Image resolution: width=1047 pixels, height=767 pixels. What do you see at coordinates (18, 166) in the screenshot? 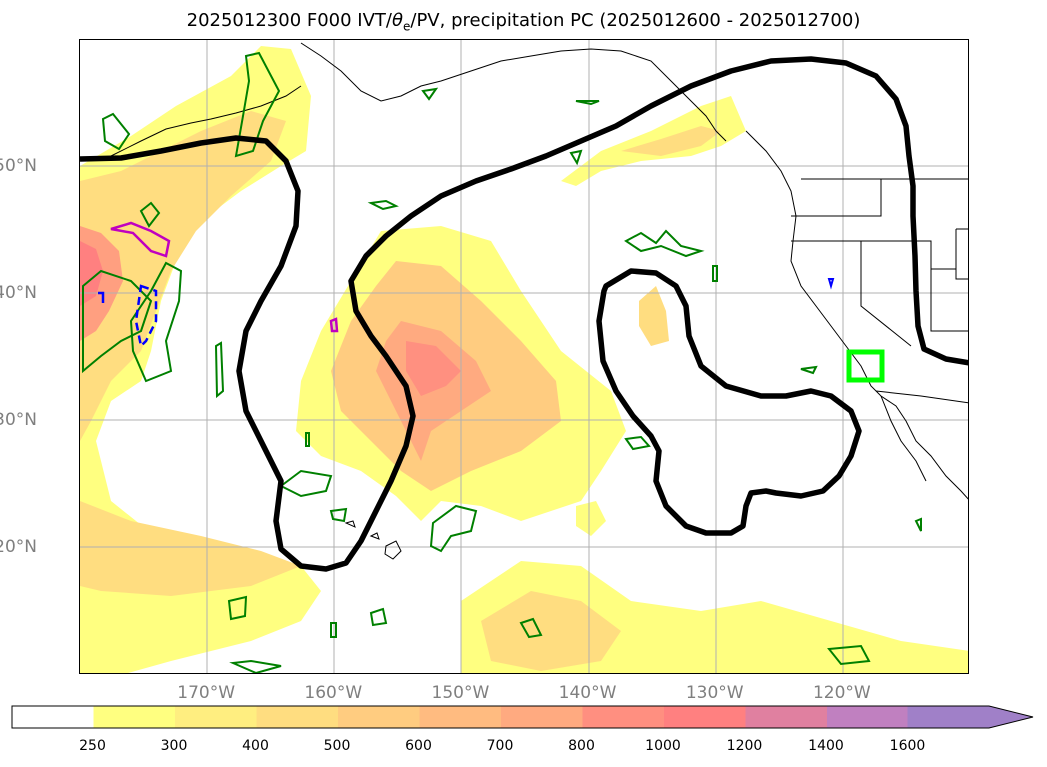
I see `lat-tick-label: 50°N` at bounding box center [18, 166].